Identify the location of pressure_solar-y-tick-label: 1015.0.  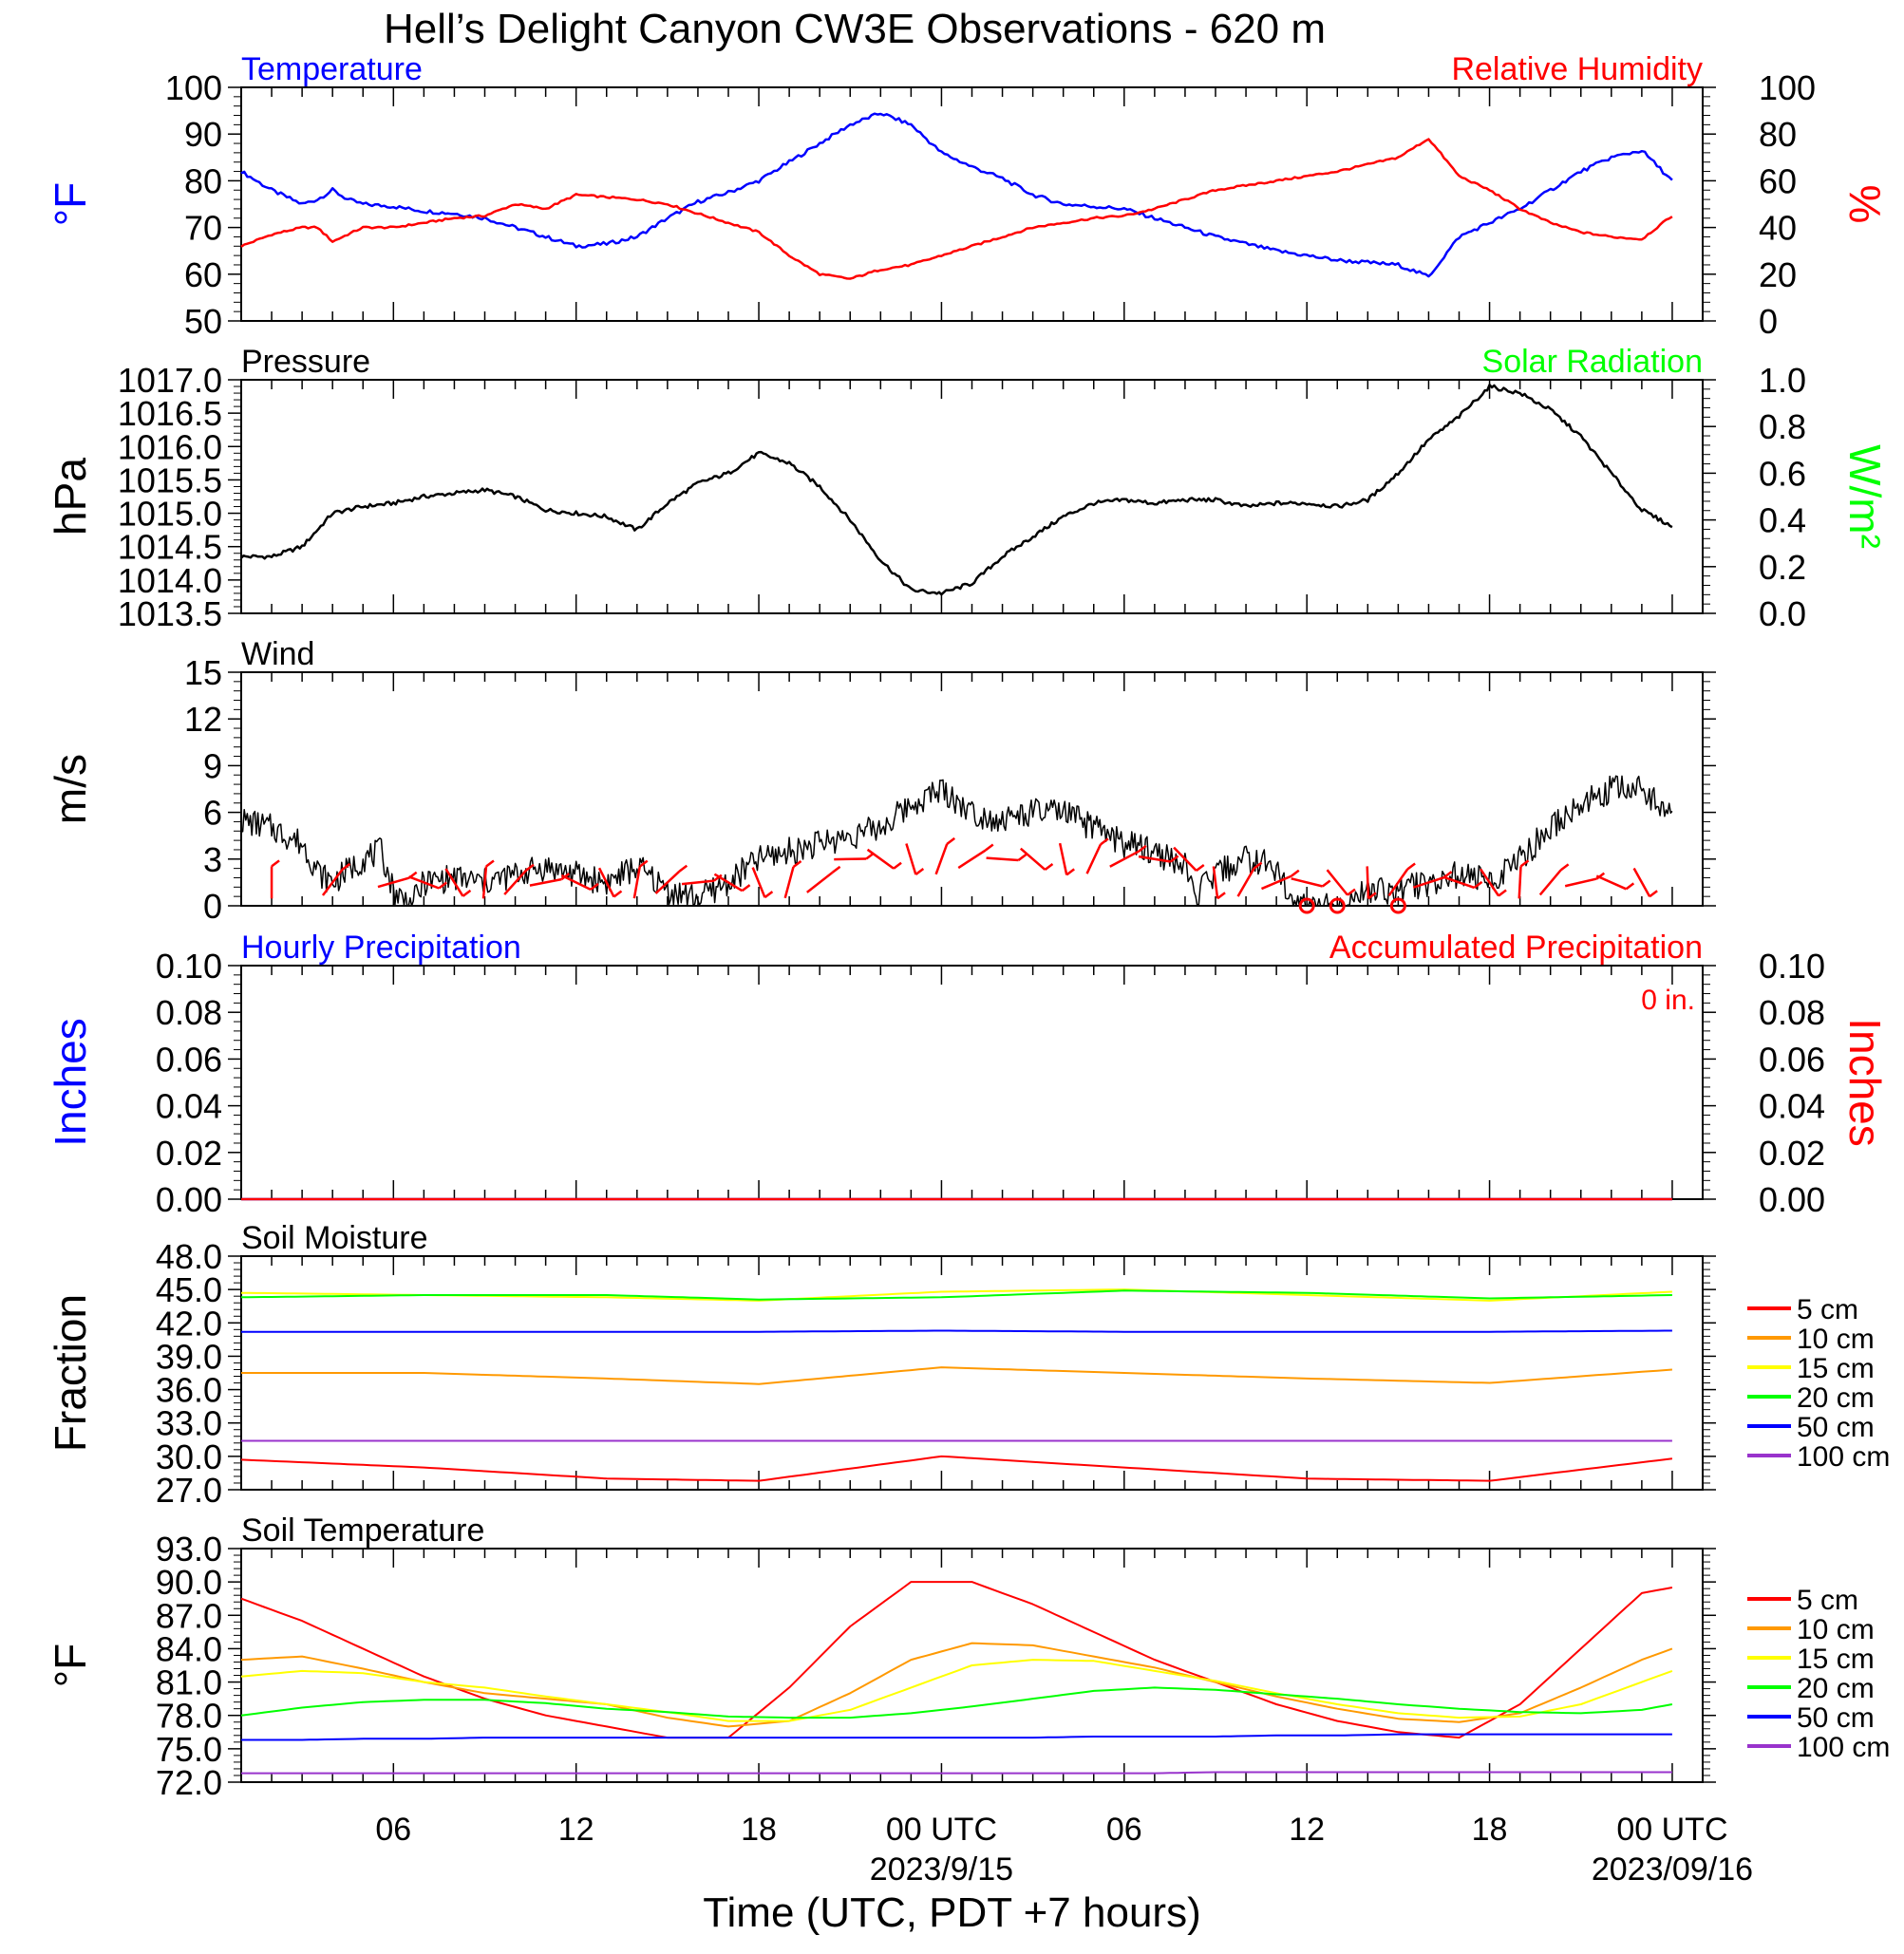
(170, 514).